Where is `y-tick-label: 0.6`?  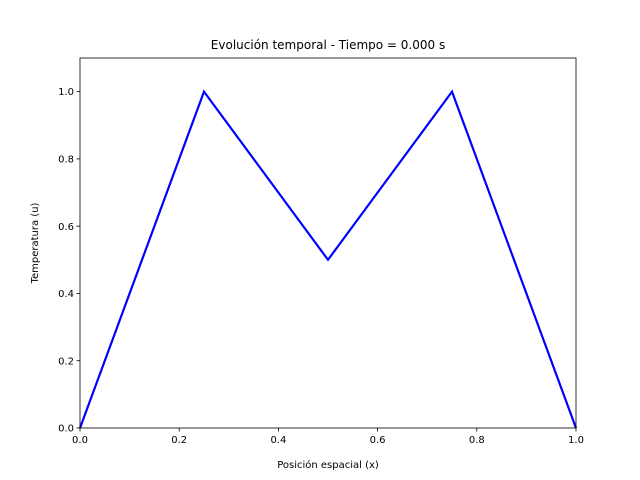 y-tick-label: 0.6 is located at coordinates (66, 227).